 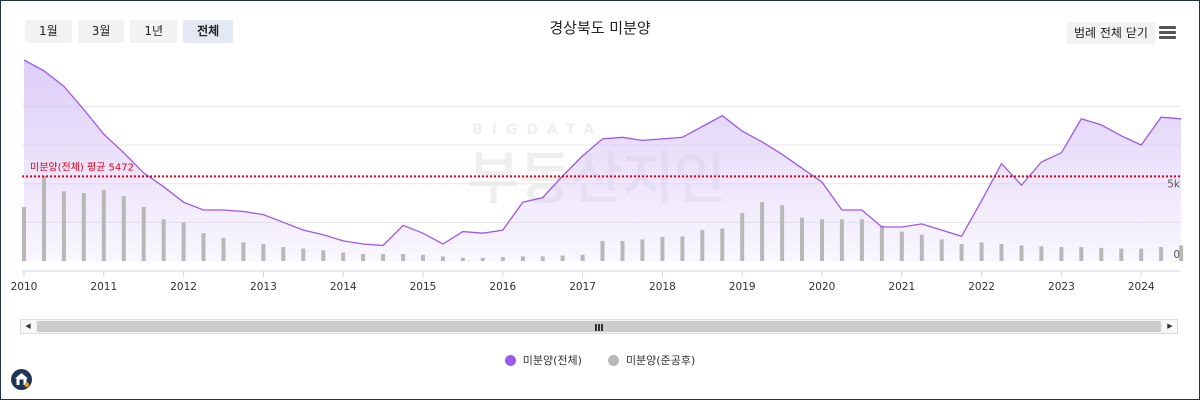 I want to click on x-tick-label: 2021, so click(x=901, y=287).